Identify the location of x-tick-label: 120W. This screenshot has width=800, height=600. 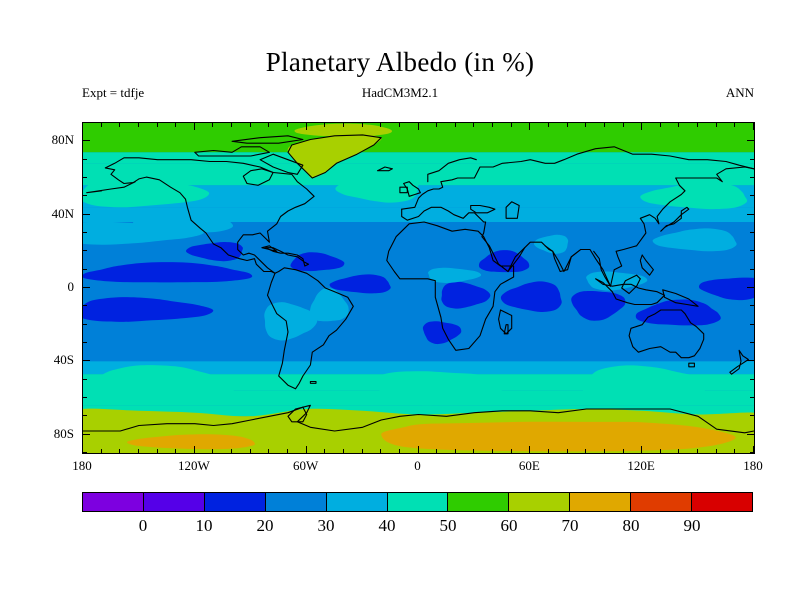
(193, 465).